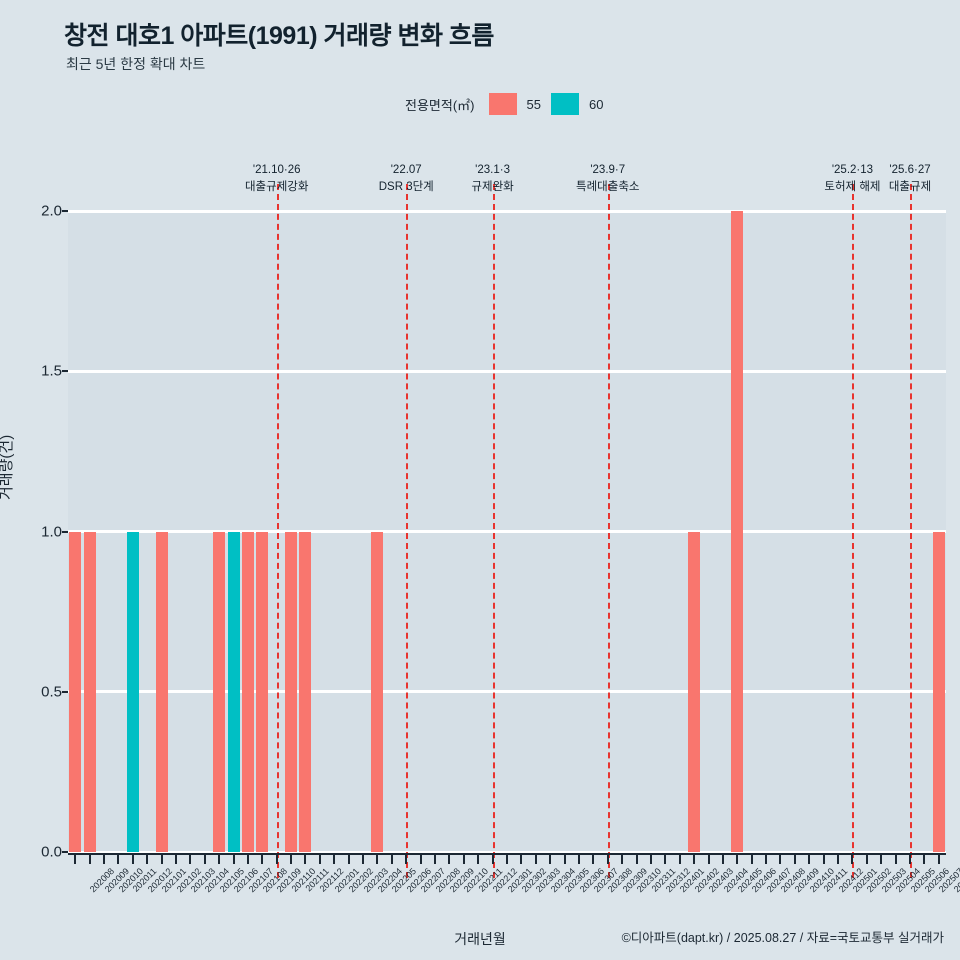 The image size is (960, 960). Describe the element at coordinates (480, 939) in the screenshot. I see `x-axis-label: 거래년월` at that location.